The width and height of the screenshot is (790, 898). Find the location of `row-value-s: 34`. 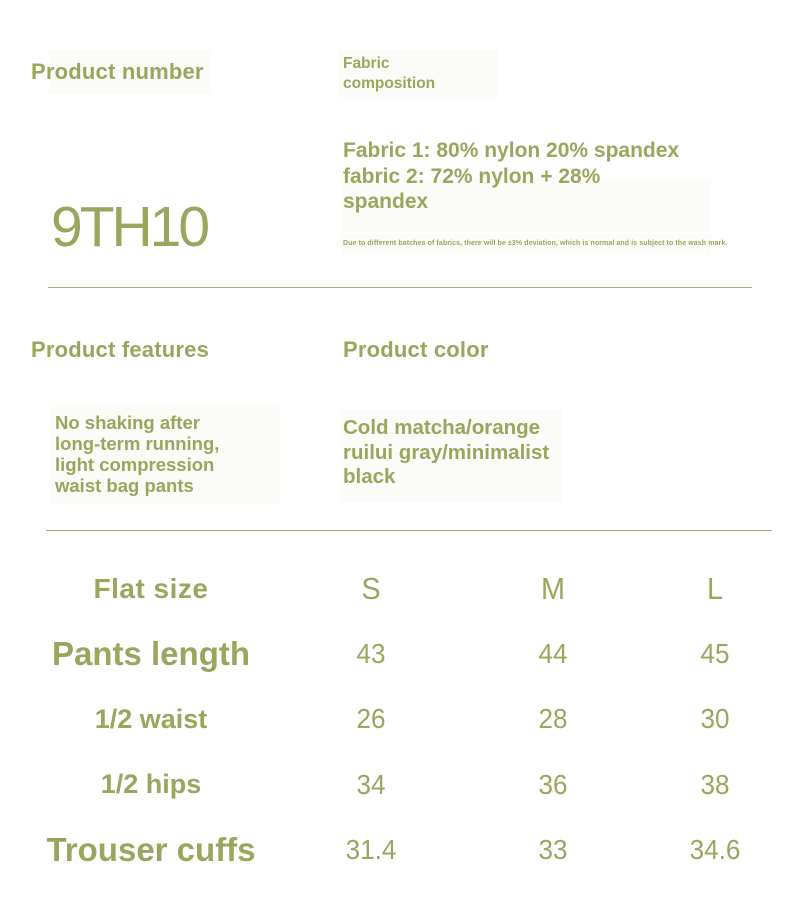

row-value-s: 34 is located at coordinates (371, 784).